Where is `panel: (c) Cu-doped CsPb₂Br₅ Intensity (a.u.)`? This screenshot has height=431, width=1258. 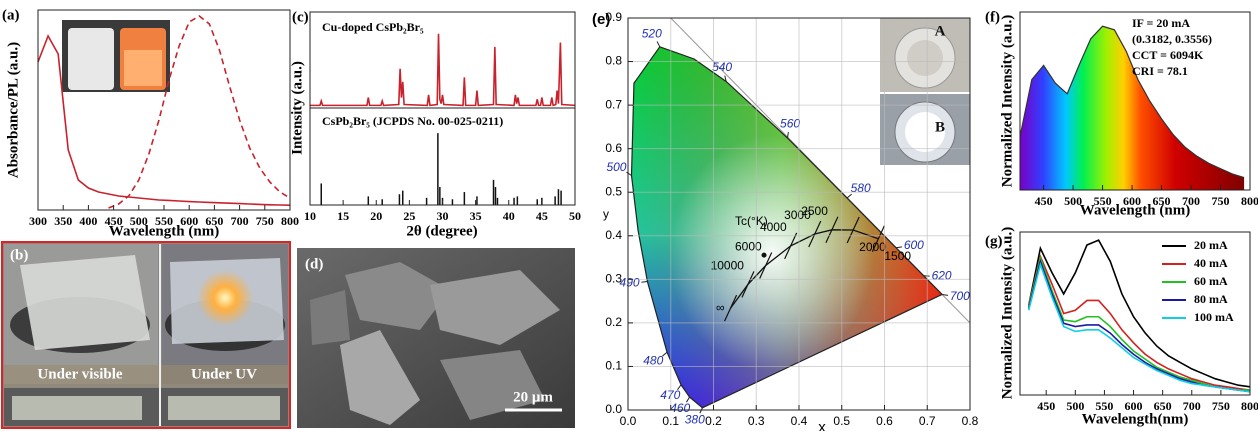 panel: (c) Cu-doped CsPb₂Br₅ Intensity (a.u.) is located at coordinates (432, 82).